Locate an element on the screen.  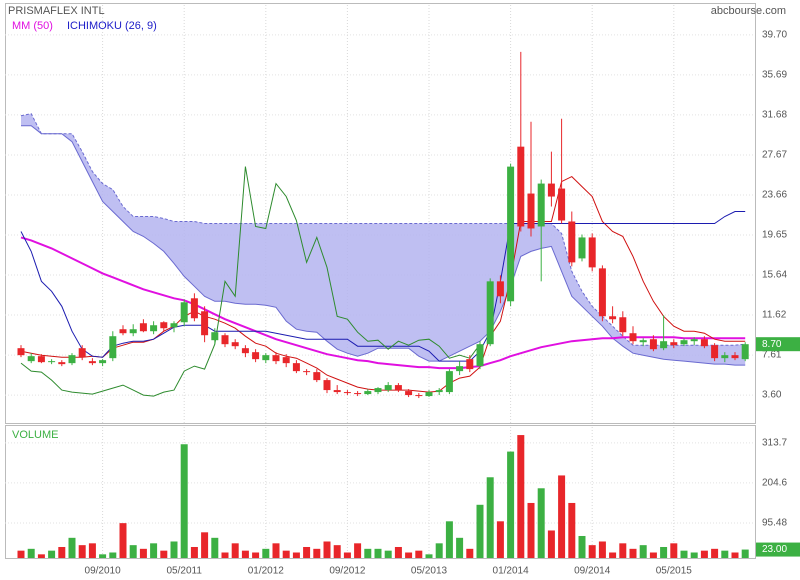
source: abcbourse.com is located at coordinates (748, 11).